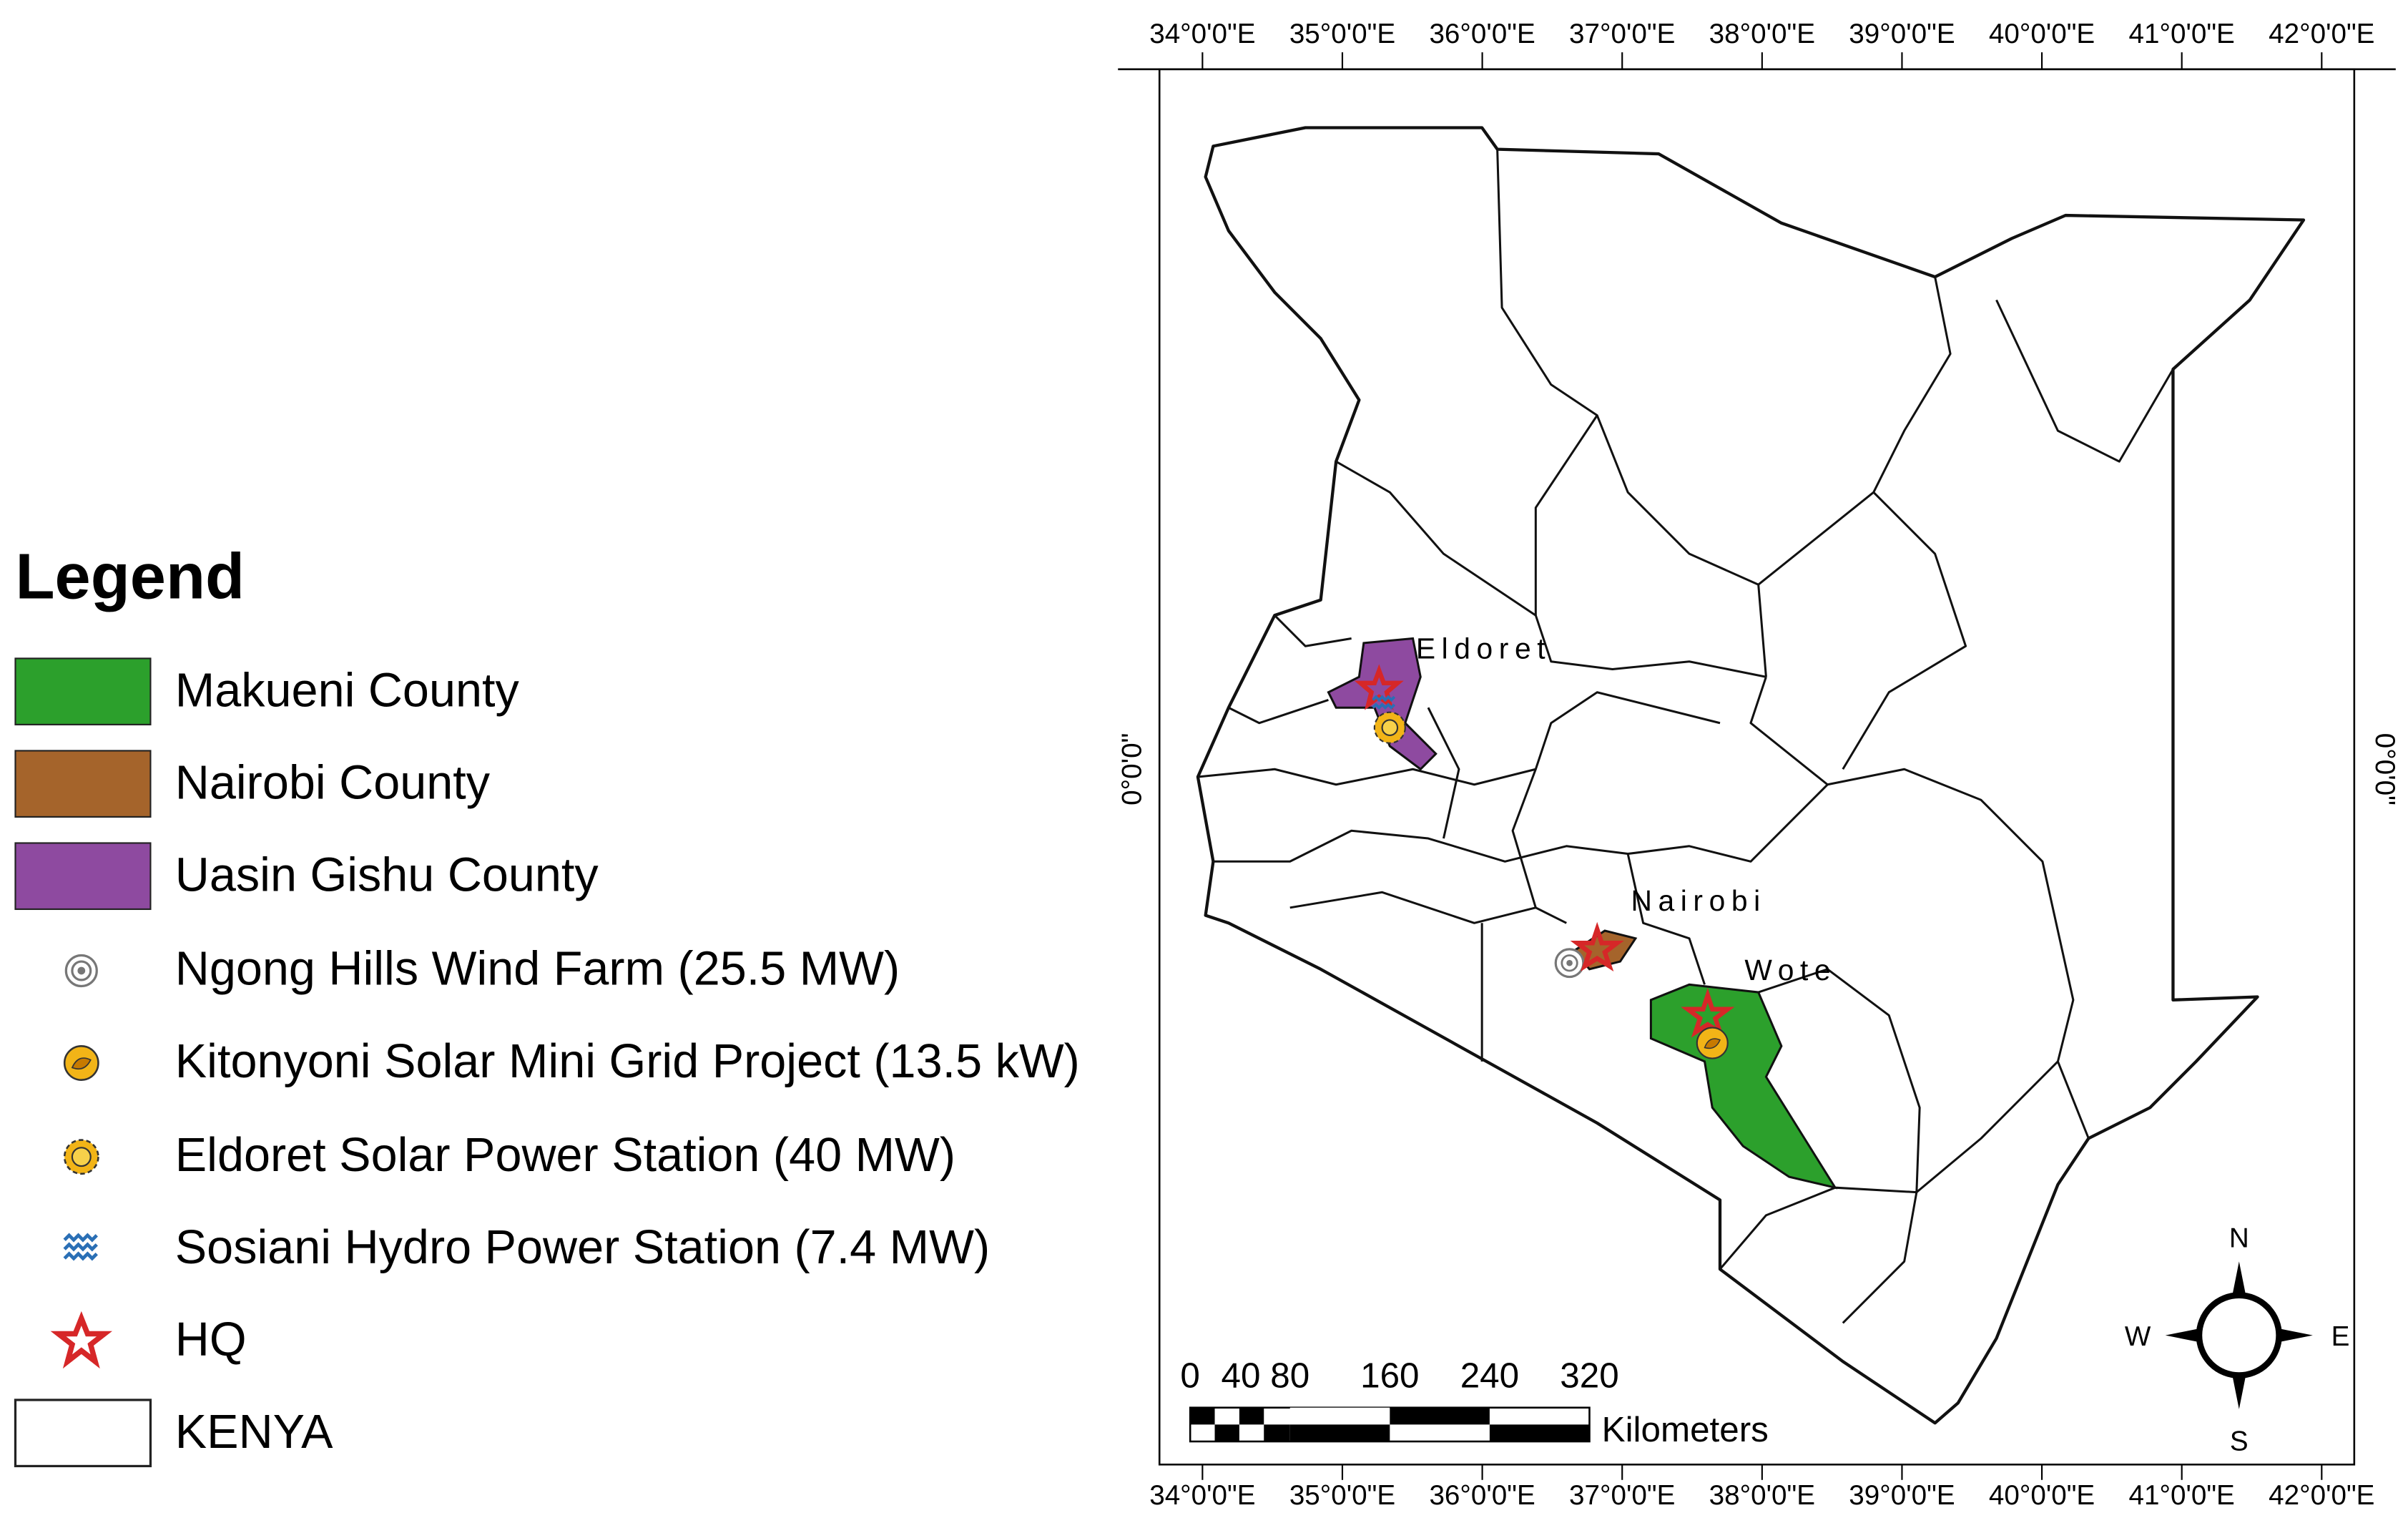 The image size is (2408, 1523). Describe the element at coordinates (1483, 648) in the screenshot. I see `place-label: Eldoret` at that location.